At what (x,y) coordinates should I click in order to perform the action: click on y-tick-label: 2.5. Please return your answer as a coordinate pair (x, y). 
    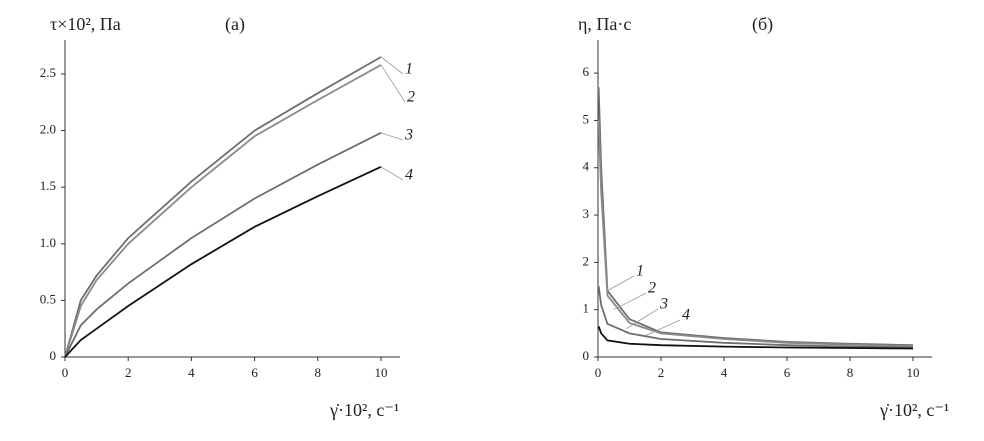
    Looking at the image, I should click on (48, 72).